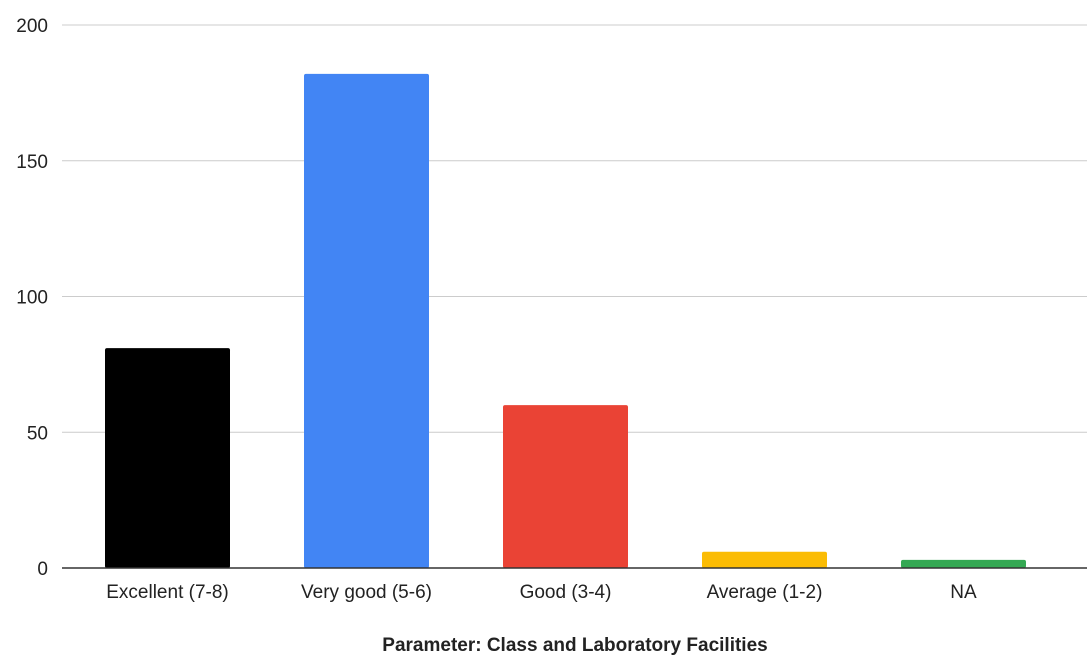 This screenshot has width=1087, height=658. I want to click on y-tick-label: 0, so click(42, 569).